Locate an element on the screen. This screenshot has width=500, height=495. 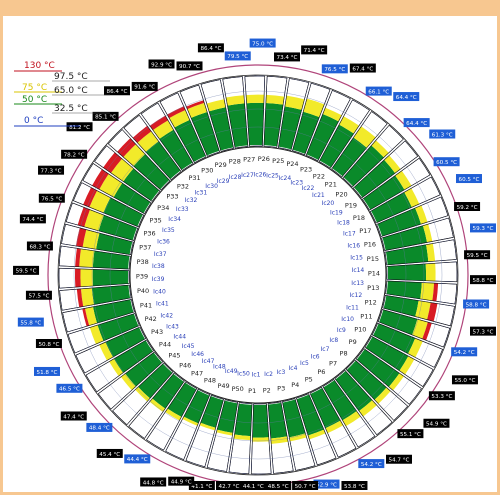
ic-label: Ic23 is located at coordinates (296, 182).